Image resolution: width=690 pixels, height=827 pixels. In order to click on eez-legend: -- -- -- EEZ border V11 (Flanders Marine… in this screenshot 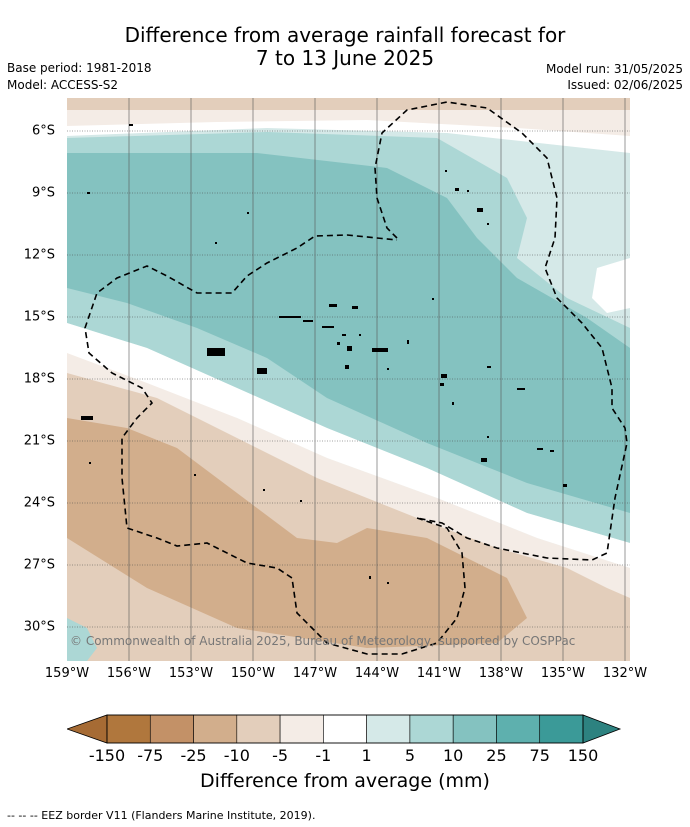, I will do `click(161, 815)`.